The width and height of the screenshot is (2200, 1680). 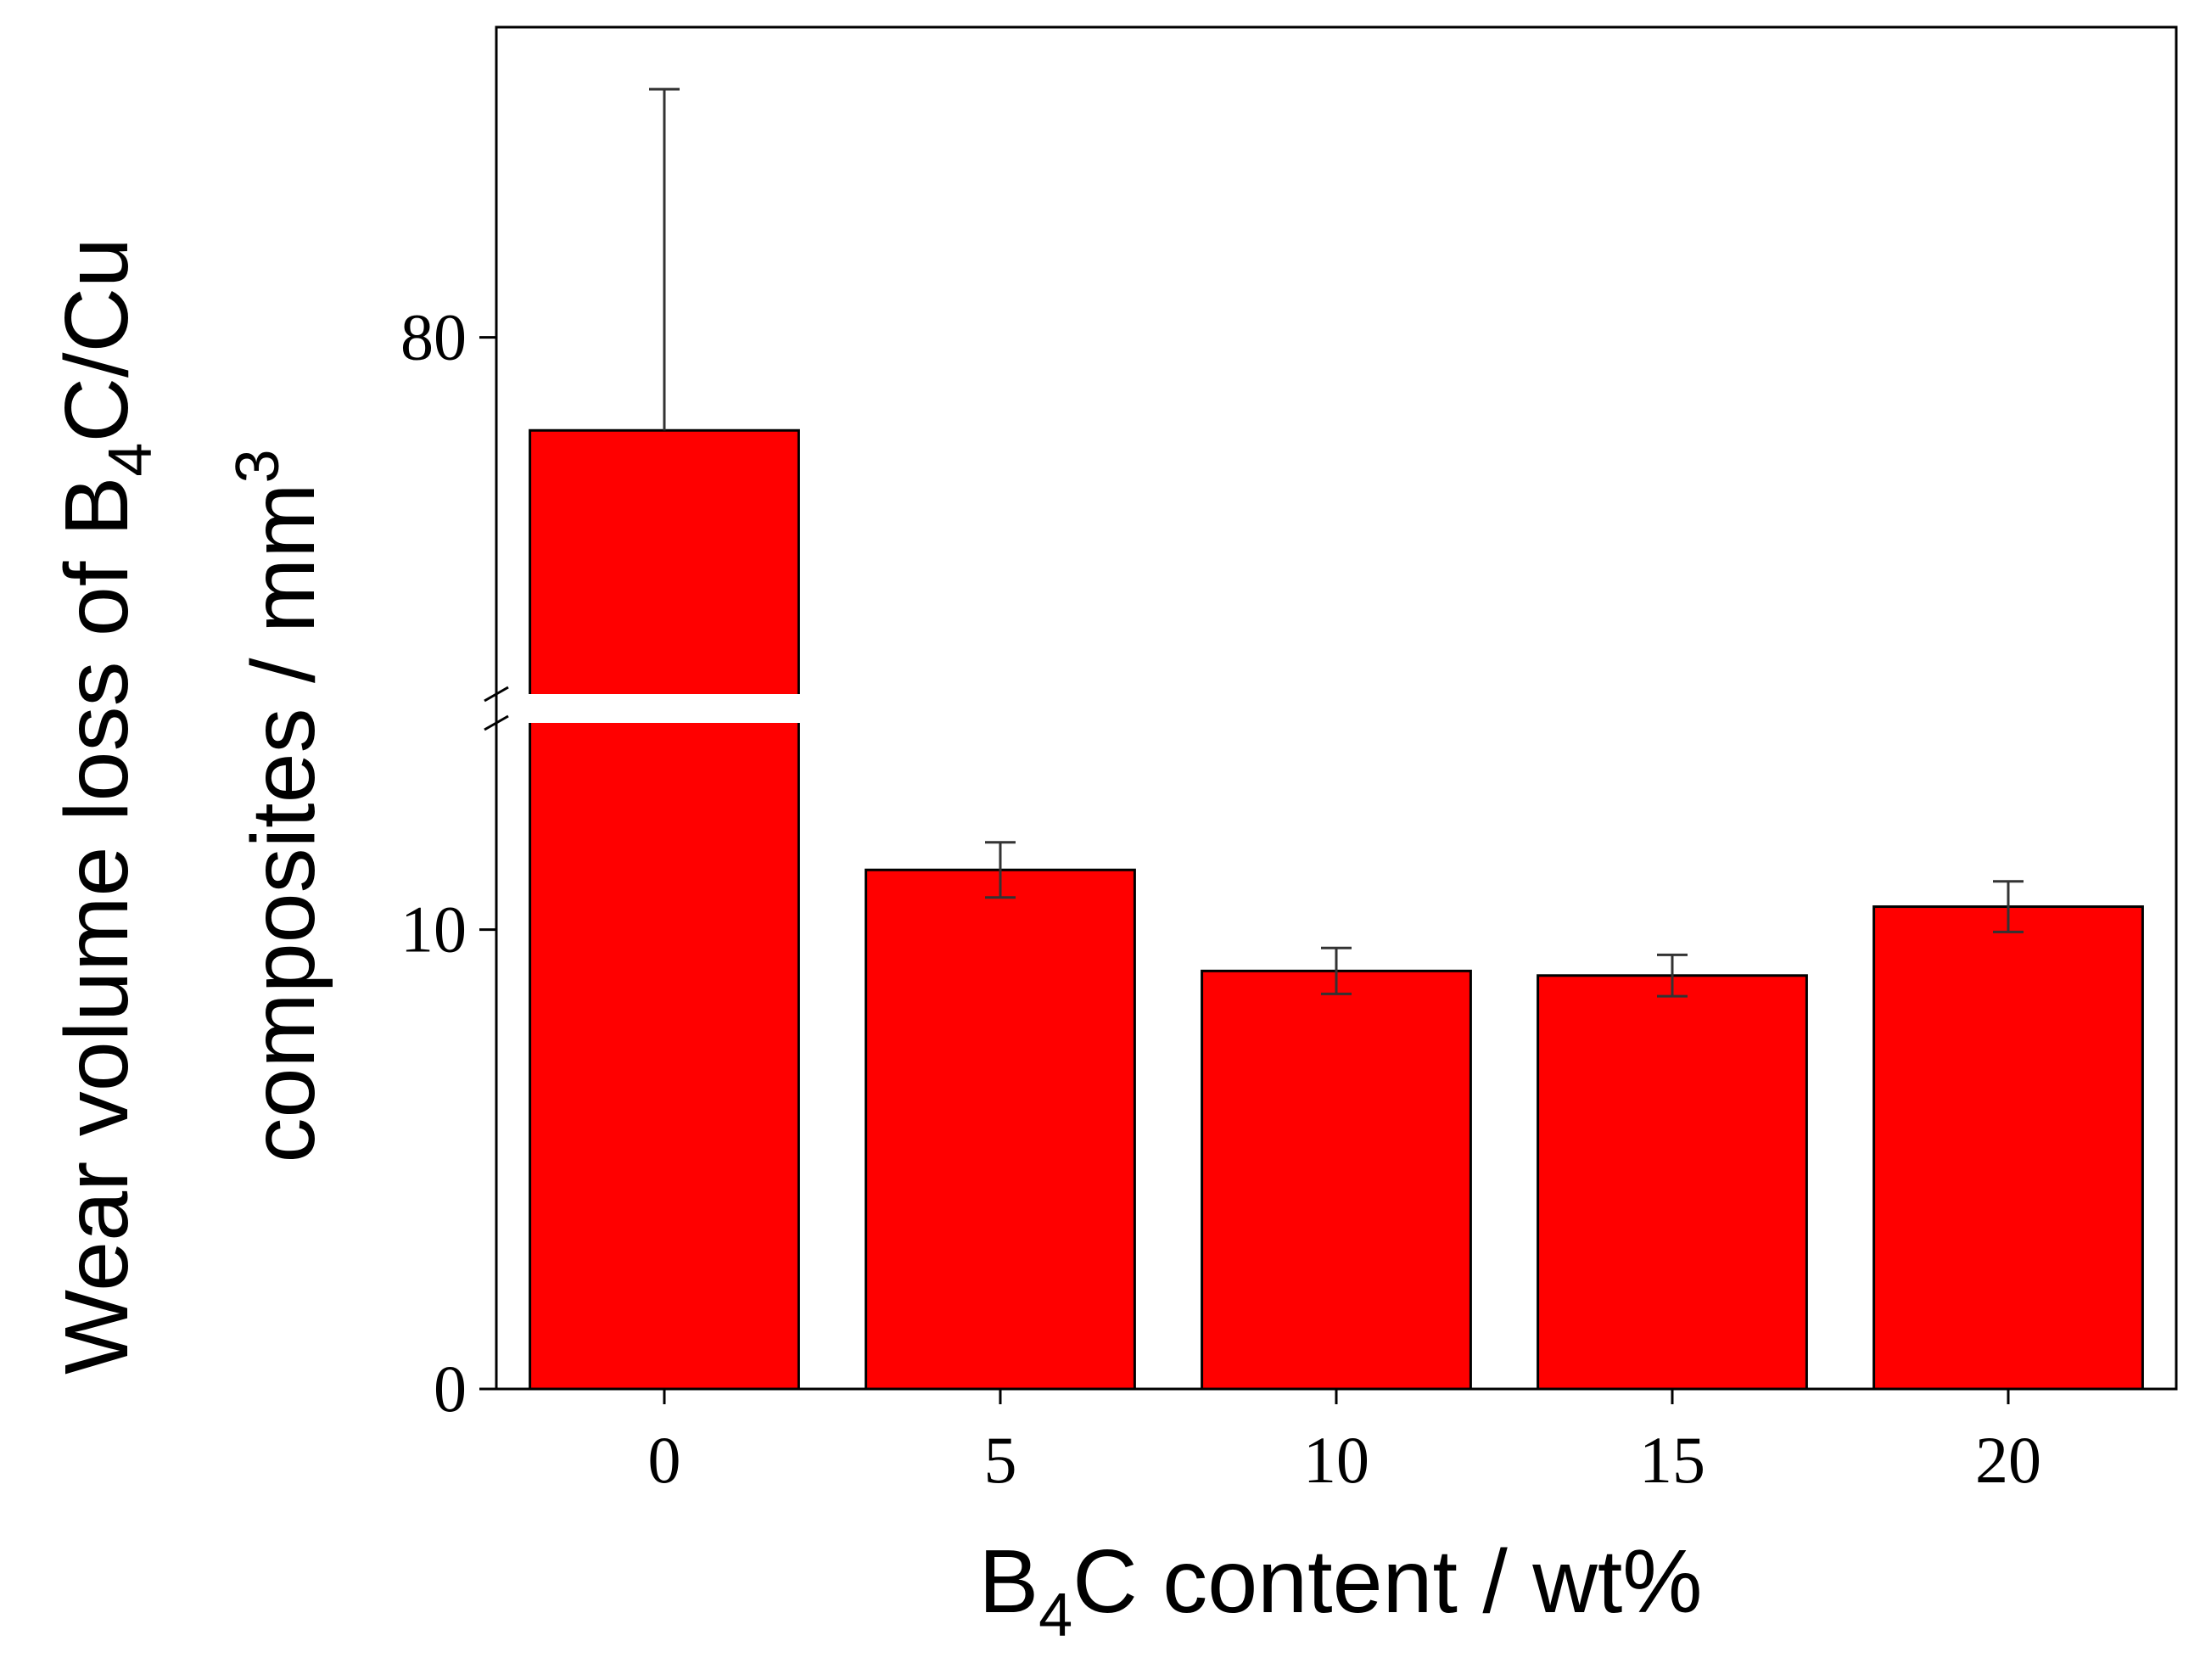 I want to click on y-tick-label: 10, so click(x=433, y=929).